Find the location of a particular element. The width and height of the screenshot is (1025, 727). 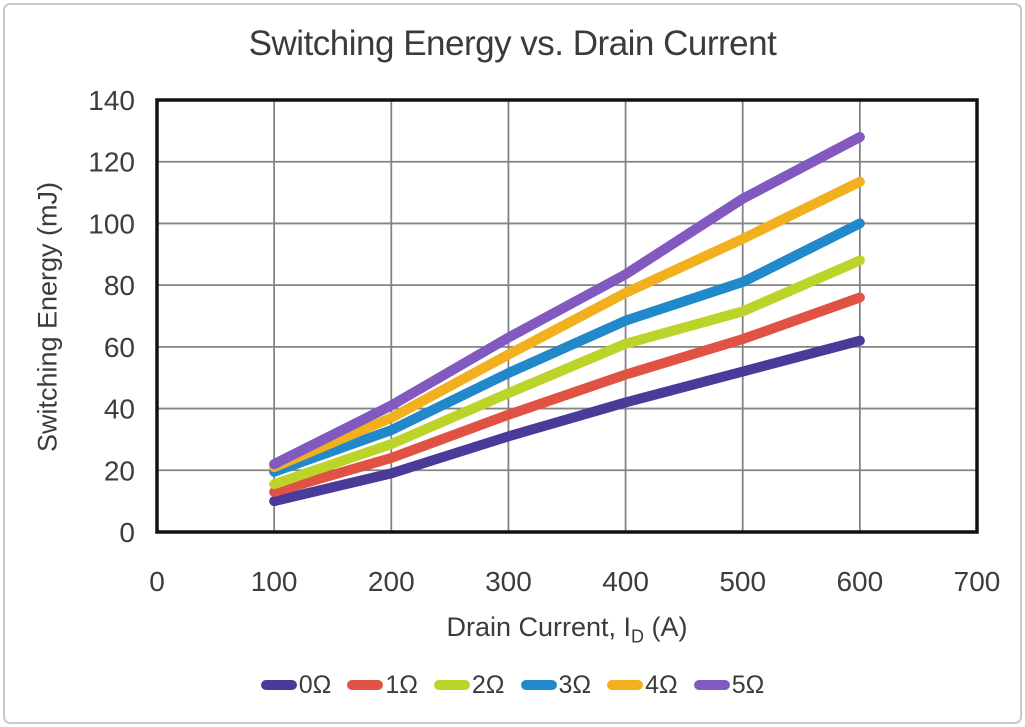

legend-item-1Ω: 1Ω is located at coordinates (382, 685).